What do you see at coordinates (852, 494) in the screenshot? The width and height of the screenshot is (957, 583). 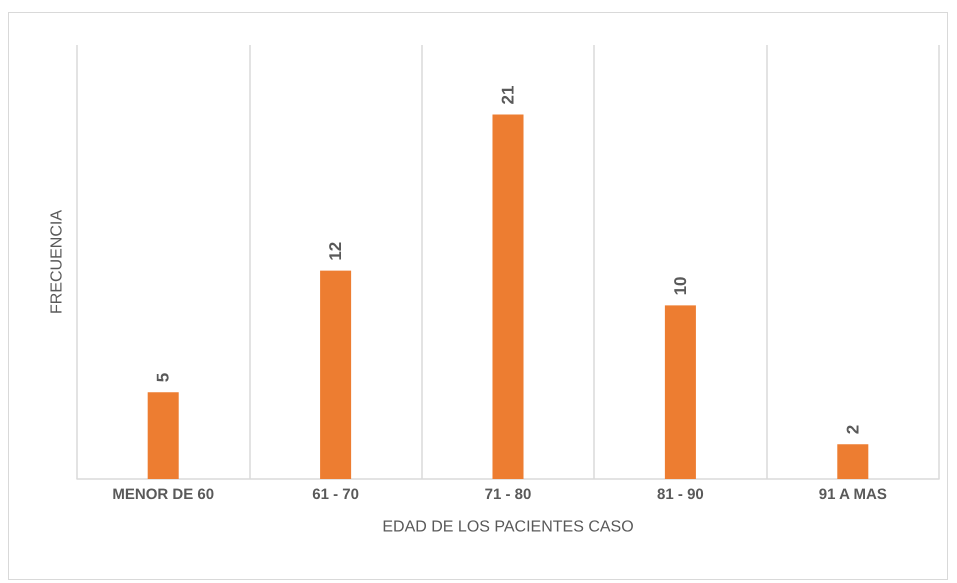 I see `x-tick-label: 91 A MAS` at bounding box center [852, 494].